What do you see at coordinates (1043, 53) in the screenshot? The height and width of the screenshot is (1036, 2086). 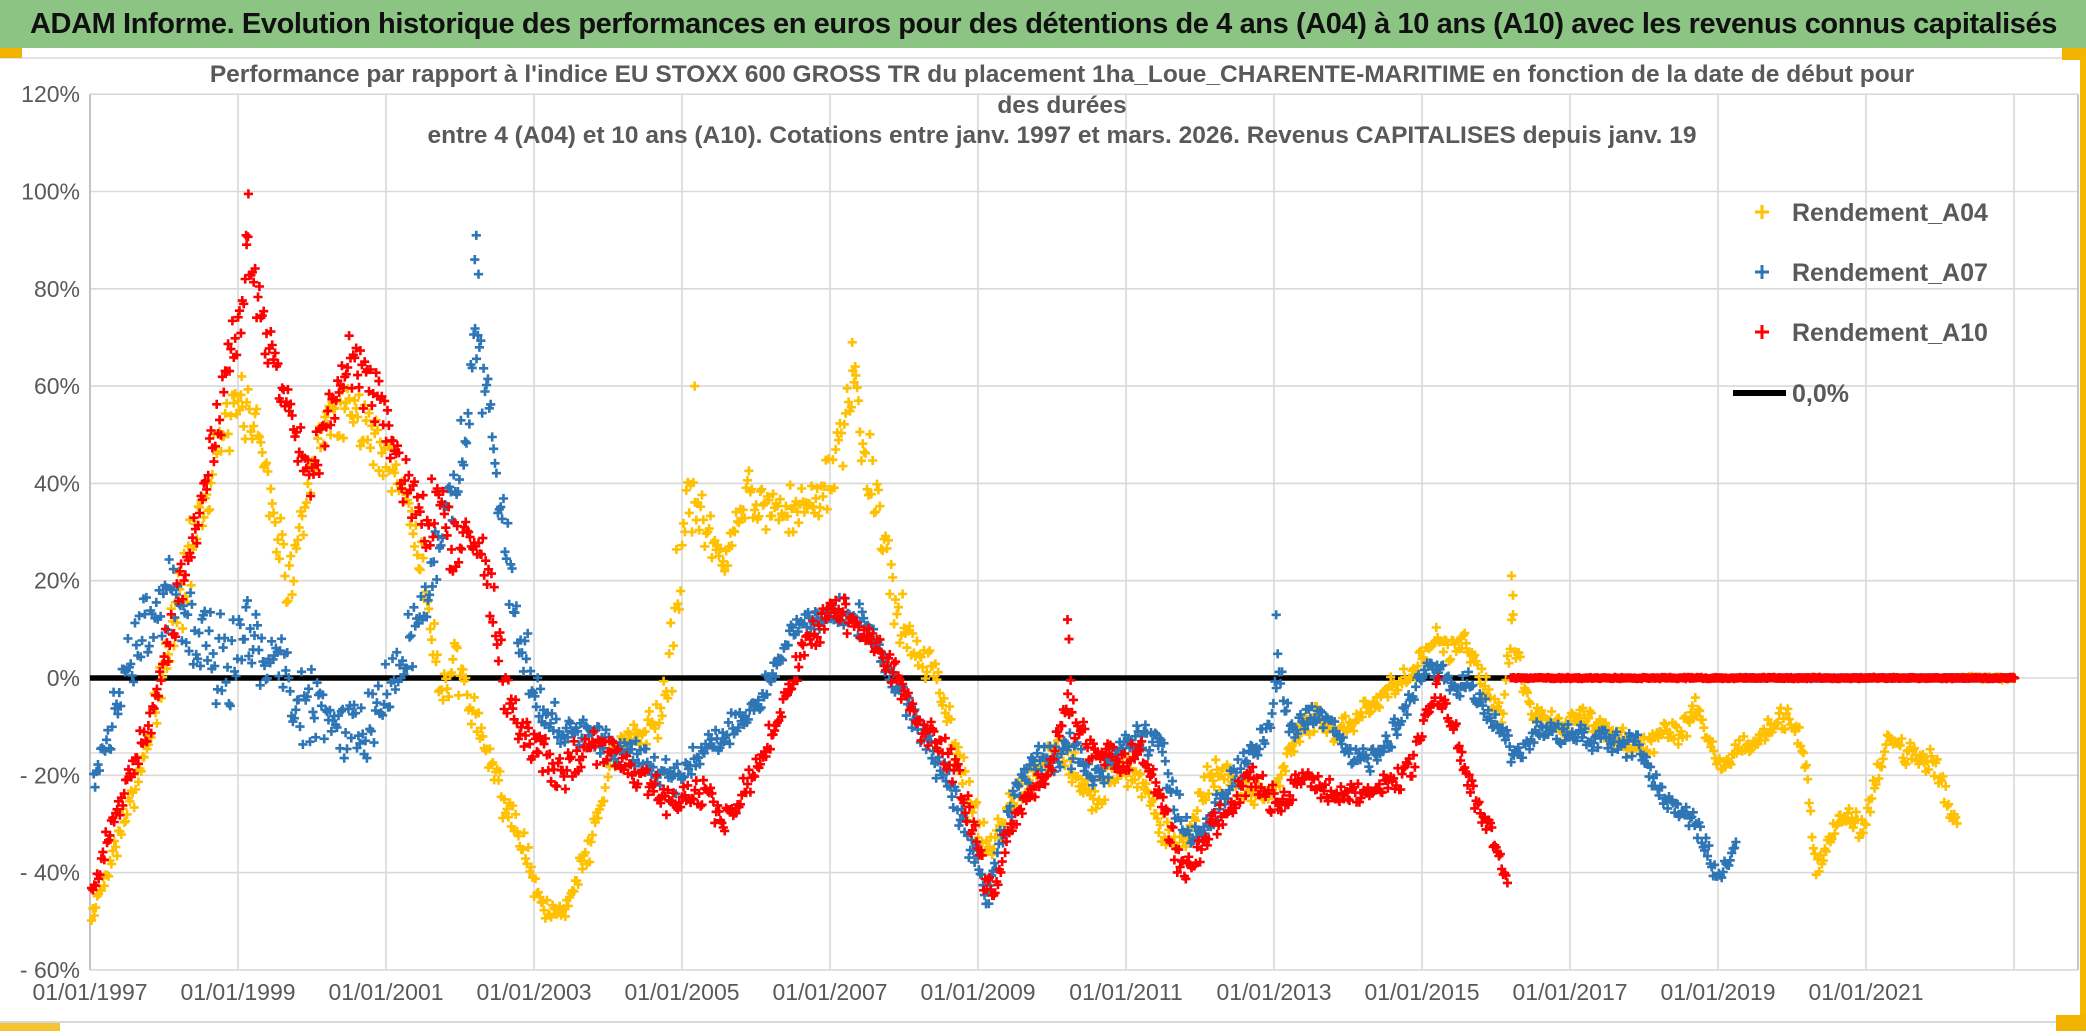 I see `header-divider` at bounding box center [1043, 53].